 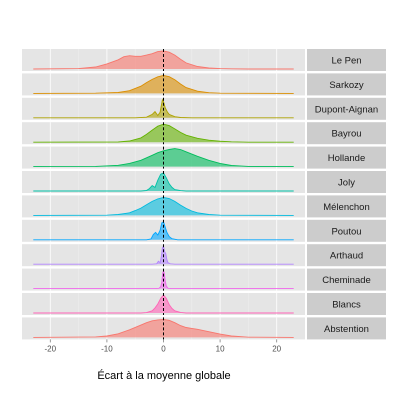 I want to click on x-axis: -20 -10 0 10 20, so click(x=163, y=346).